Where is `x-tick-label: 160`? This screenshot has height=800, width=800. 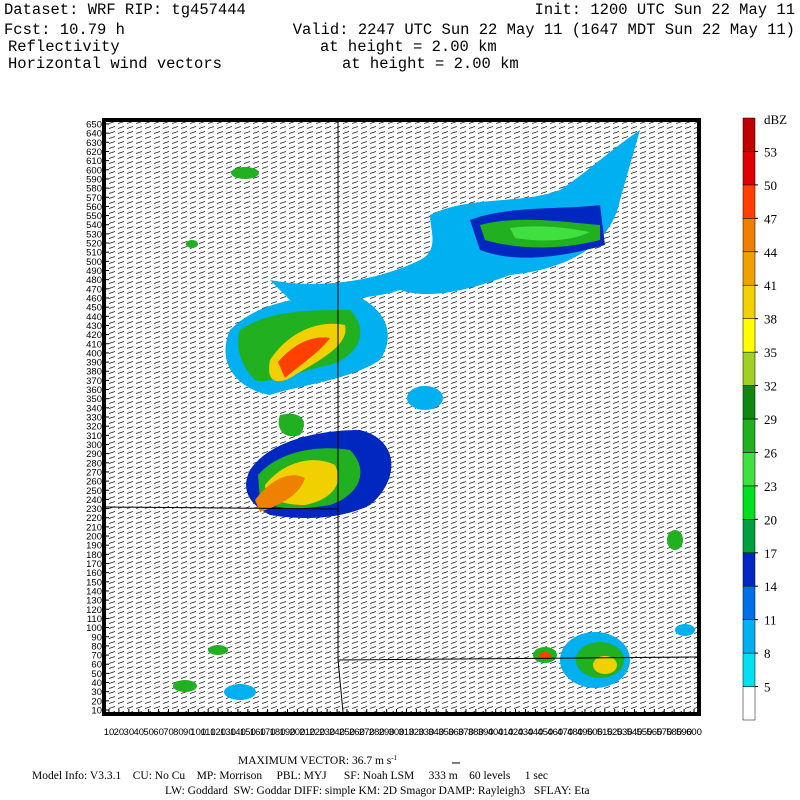 x-tick-label: 160 is located at coordinates (258, 732).